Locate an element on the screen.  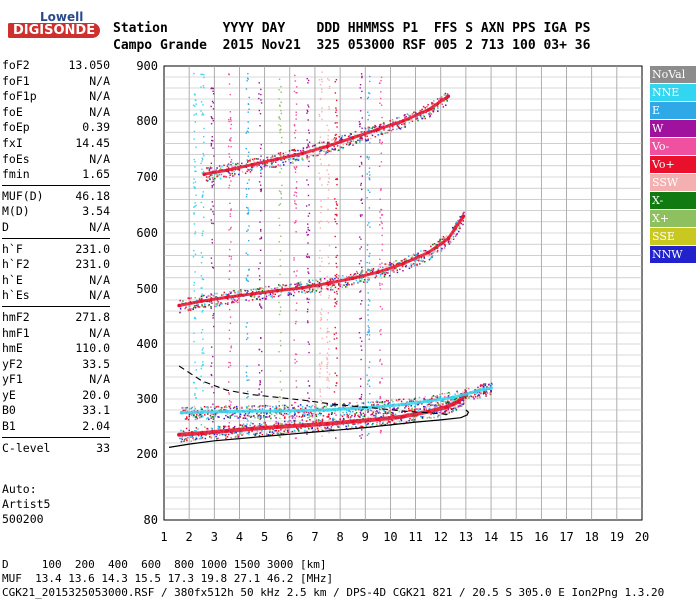
param-name: fmin is located at coordinates (16, 174).